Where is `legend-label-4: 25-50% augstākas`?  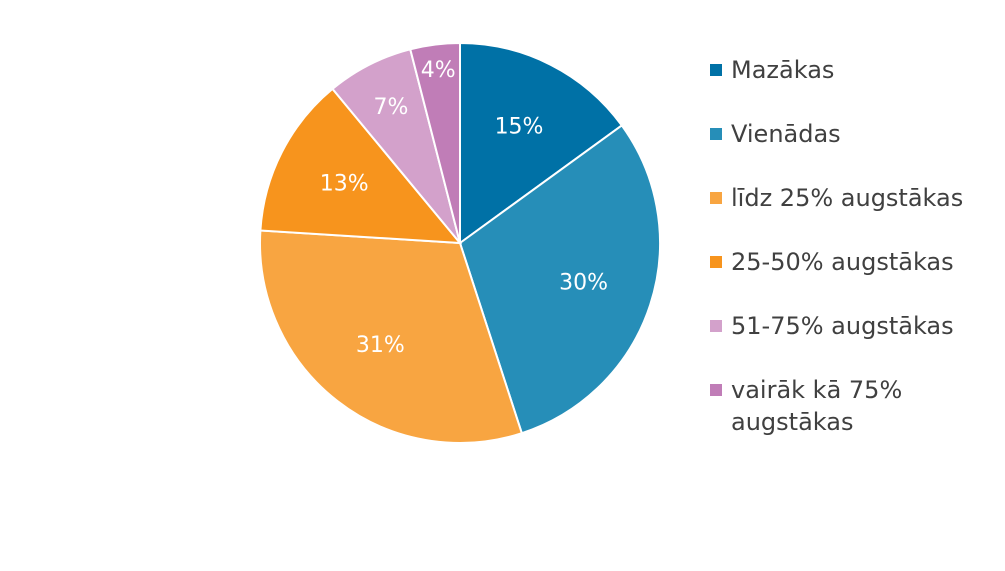
legend-label-4: 25-50% augstākas is located at coordinates (842, 262).